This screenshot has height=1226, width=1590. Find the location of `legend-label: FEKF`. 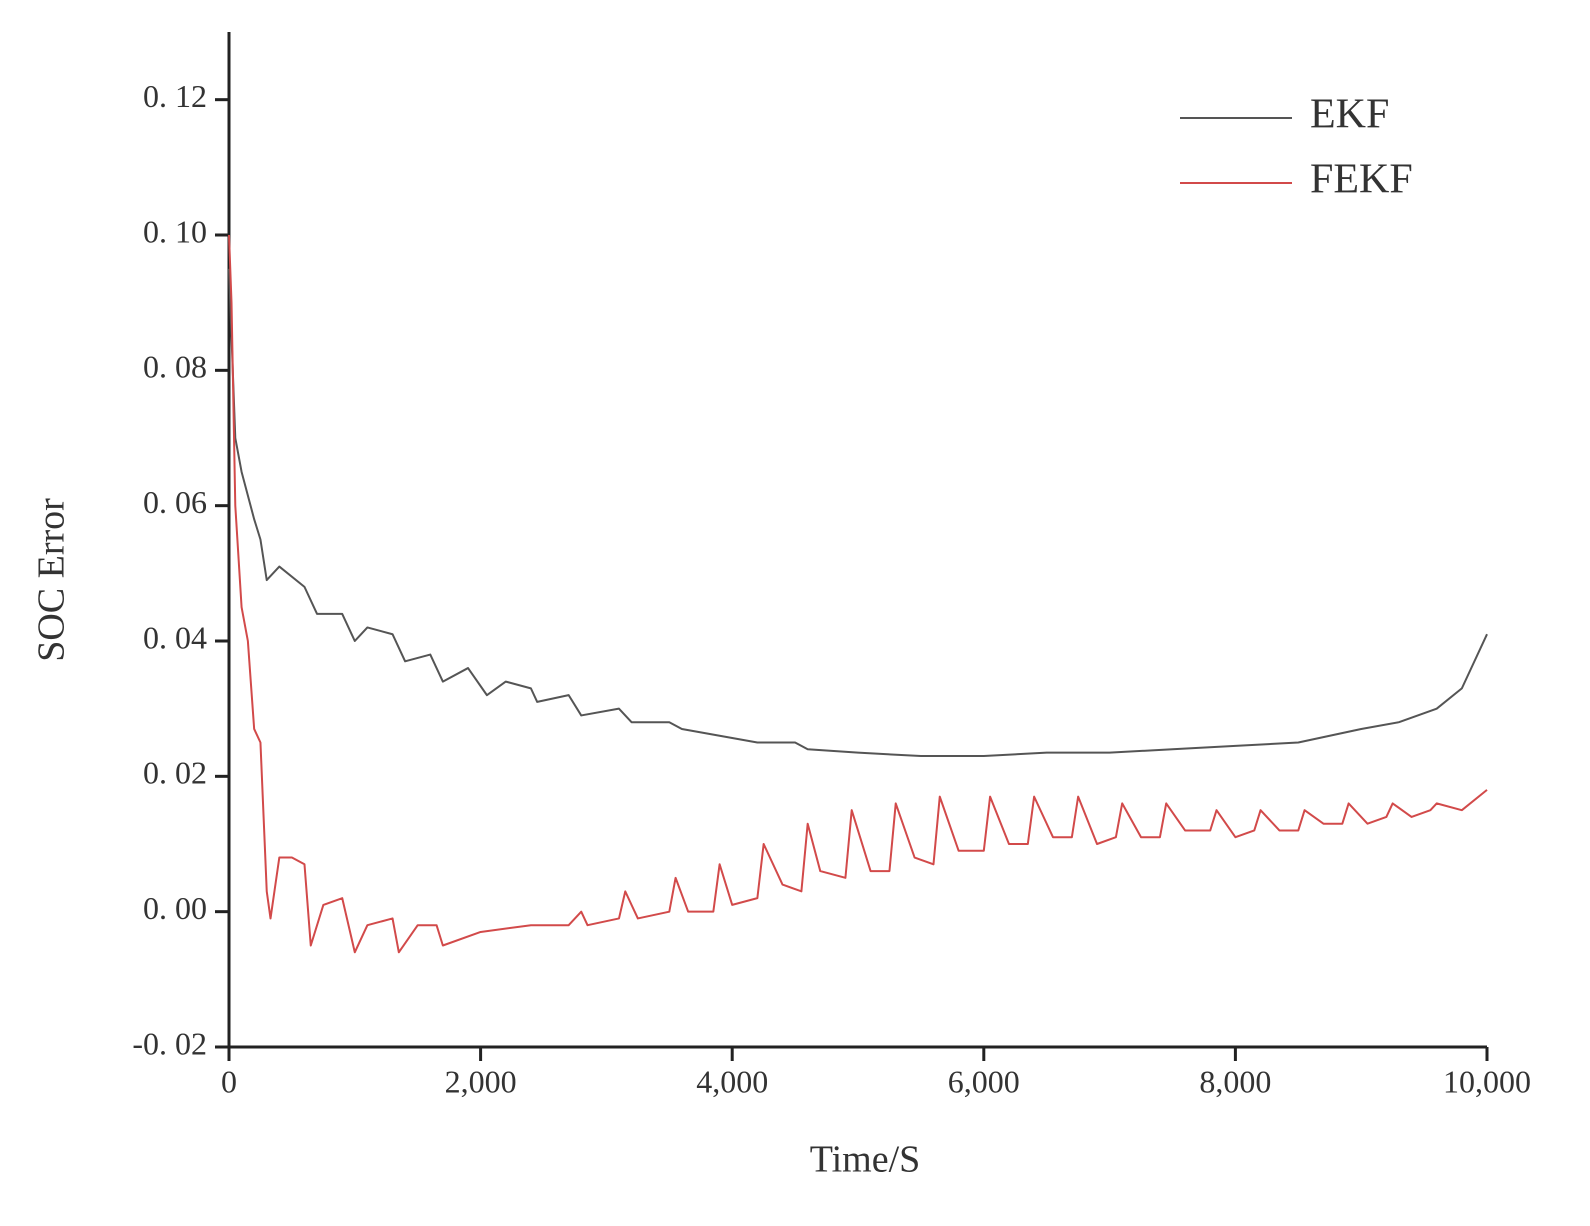

legend-label: FEKF is located at coordinates (1361, 180).